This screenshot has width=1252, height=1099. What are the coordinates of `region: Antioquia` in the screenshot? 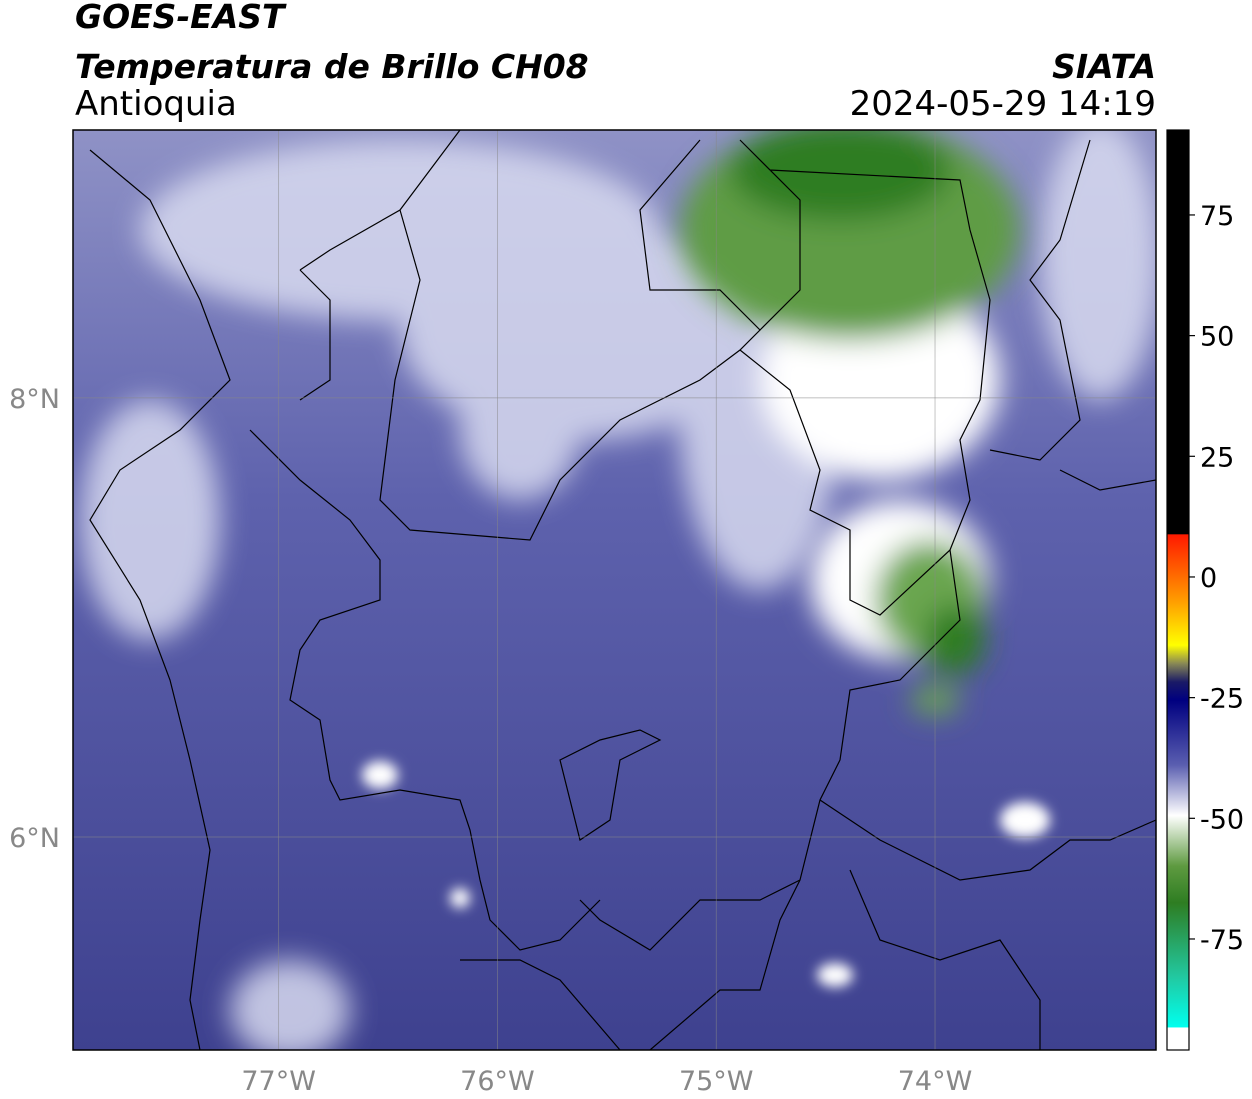 It's located at (156, 104).